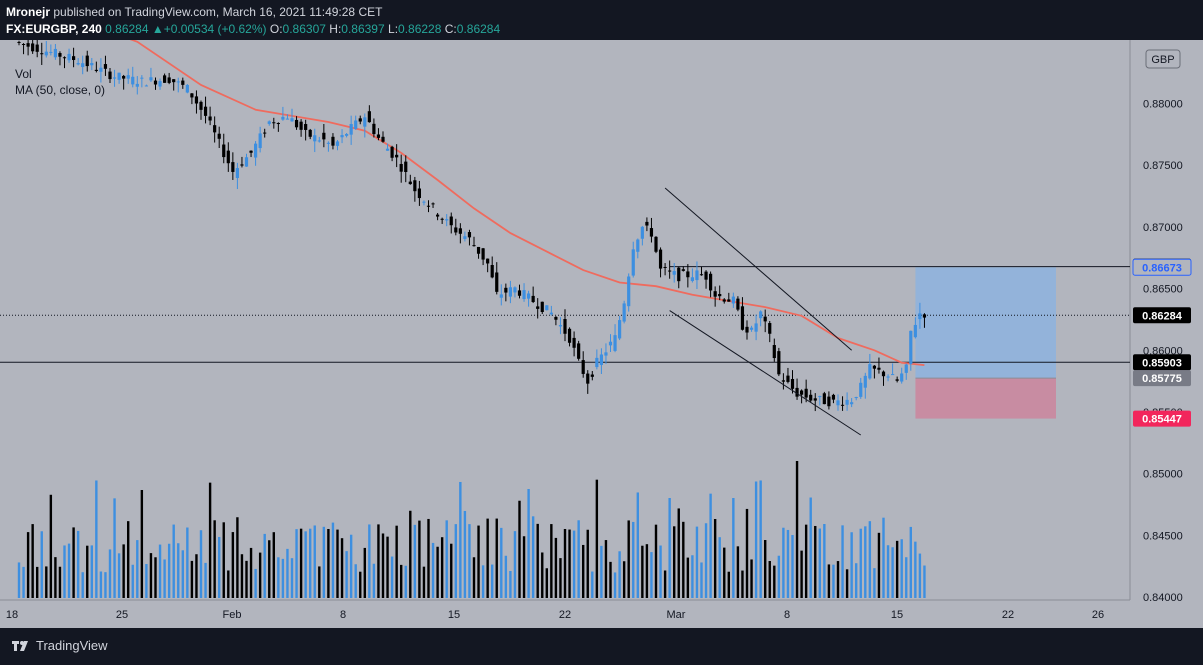 The height and width of the screenshot is (665, 1203). I want to click on tradingview-brand: TradingView, so click(72, 645).